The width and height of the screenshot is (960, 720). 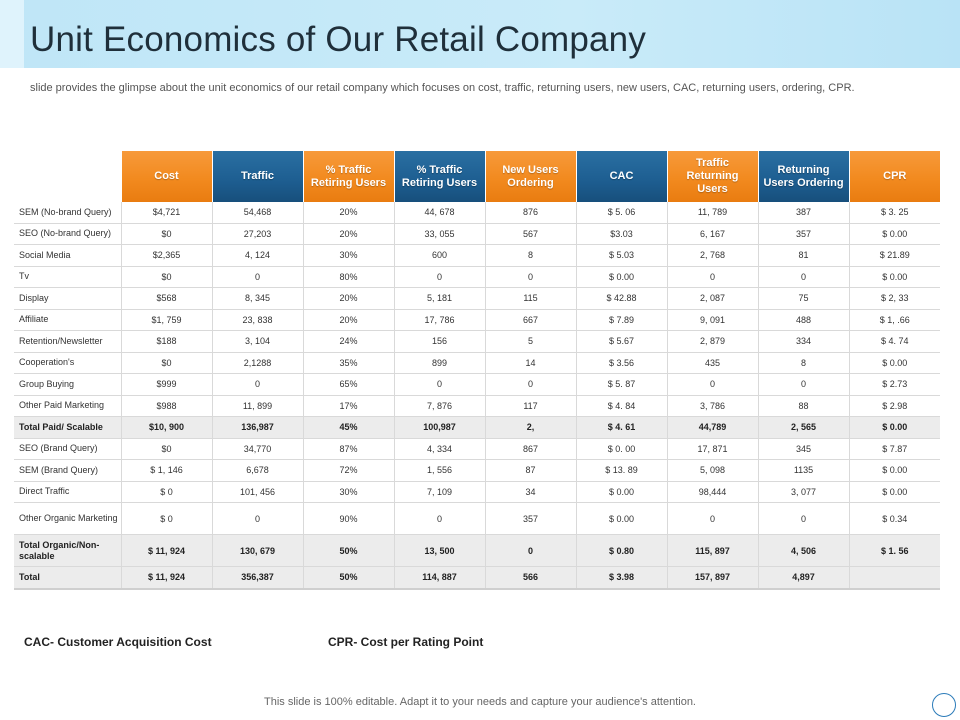 I want to click on table-cell: 3, 104, so click(x=257, y=341).